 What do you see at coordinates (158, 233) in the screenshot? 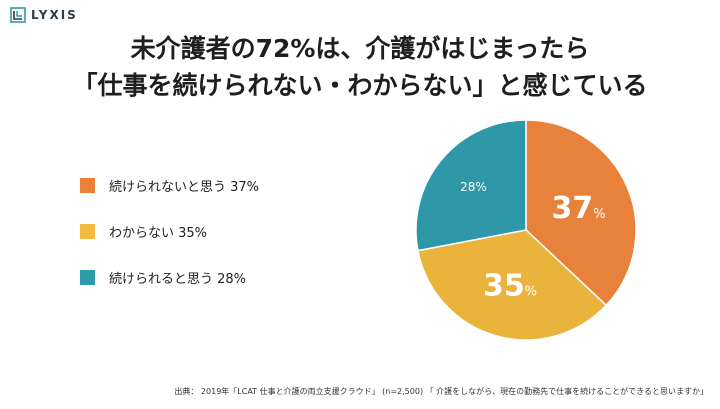
I see `legend-label: わからない 35%` at bounding box center [158, 233].